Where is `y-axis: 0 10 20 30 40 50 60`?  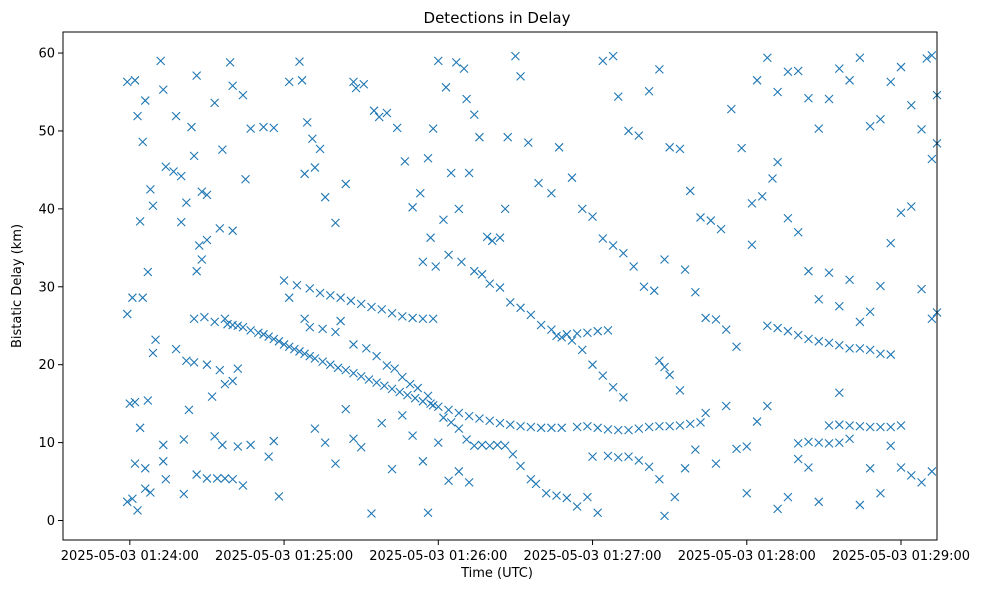 y-axis: 0 10 20 30 40 50 60 is located at coordinates (50, 288).